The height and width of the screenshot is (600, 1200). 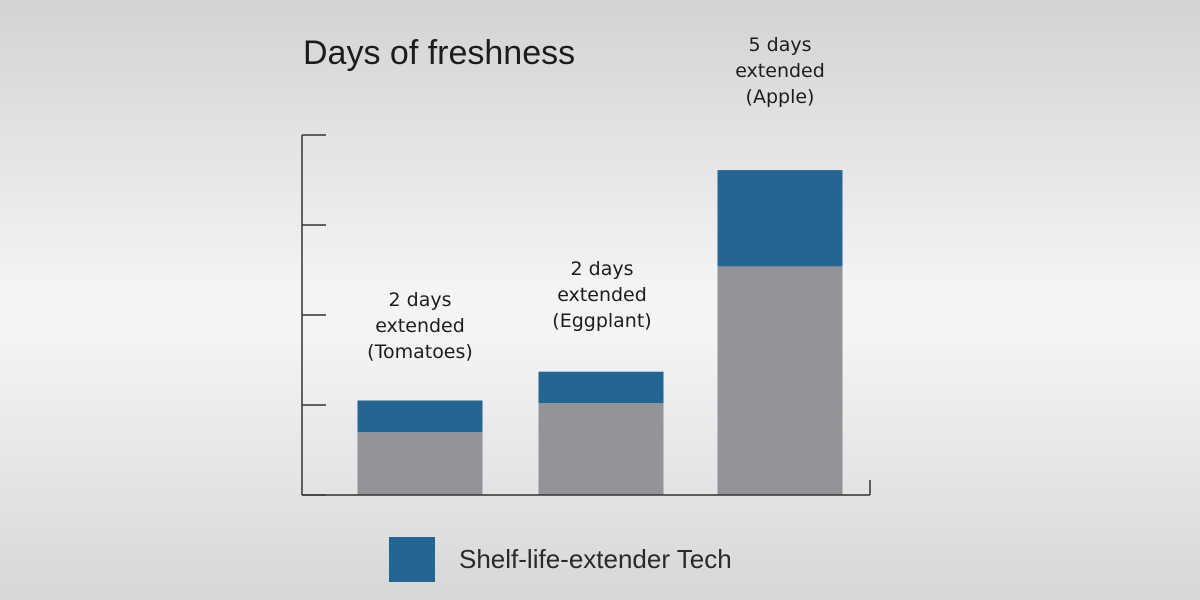 What do you see at coordinates (780, 97) in the screenshot?
I see `annotation-line: (Apple)` at bounding box center [780, 97].